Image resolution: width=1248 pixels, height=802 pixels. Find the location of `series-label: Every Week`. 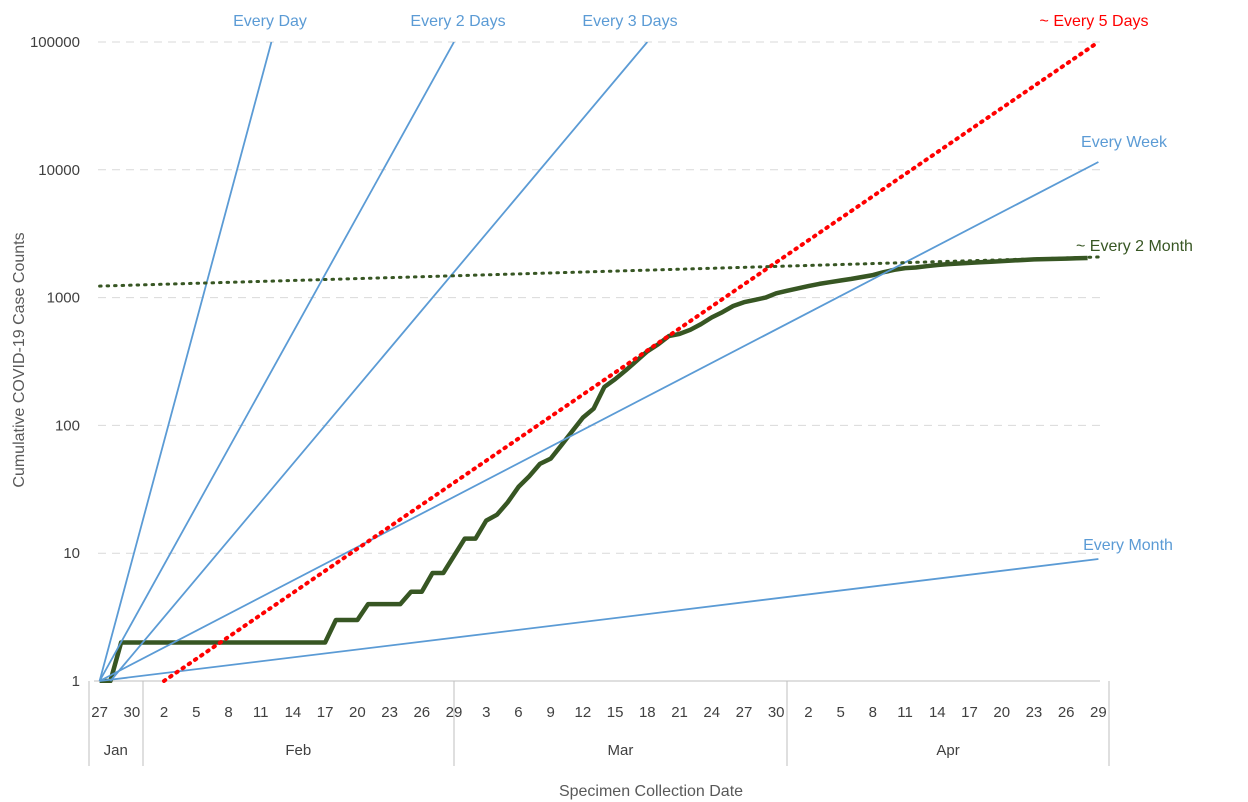

series-label: Every Week is located at coordinates (1124, 142).